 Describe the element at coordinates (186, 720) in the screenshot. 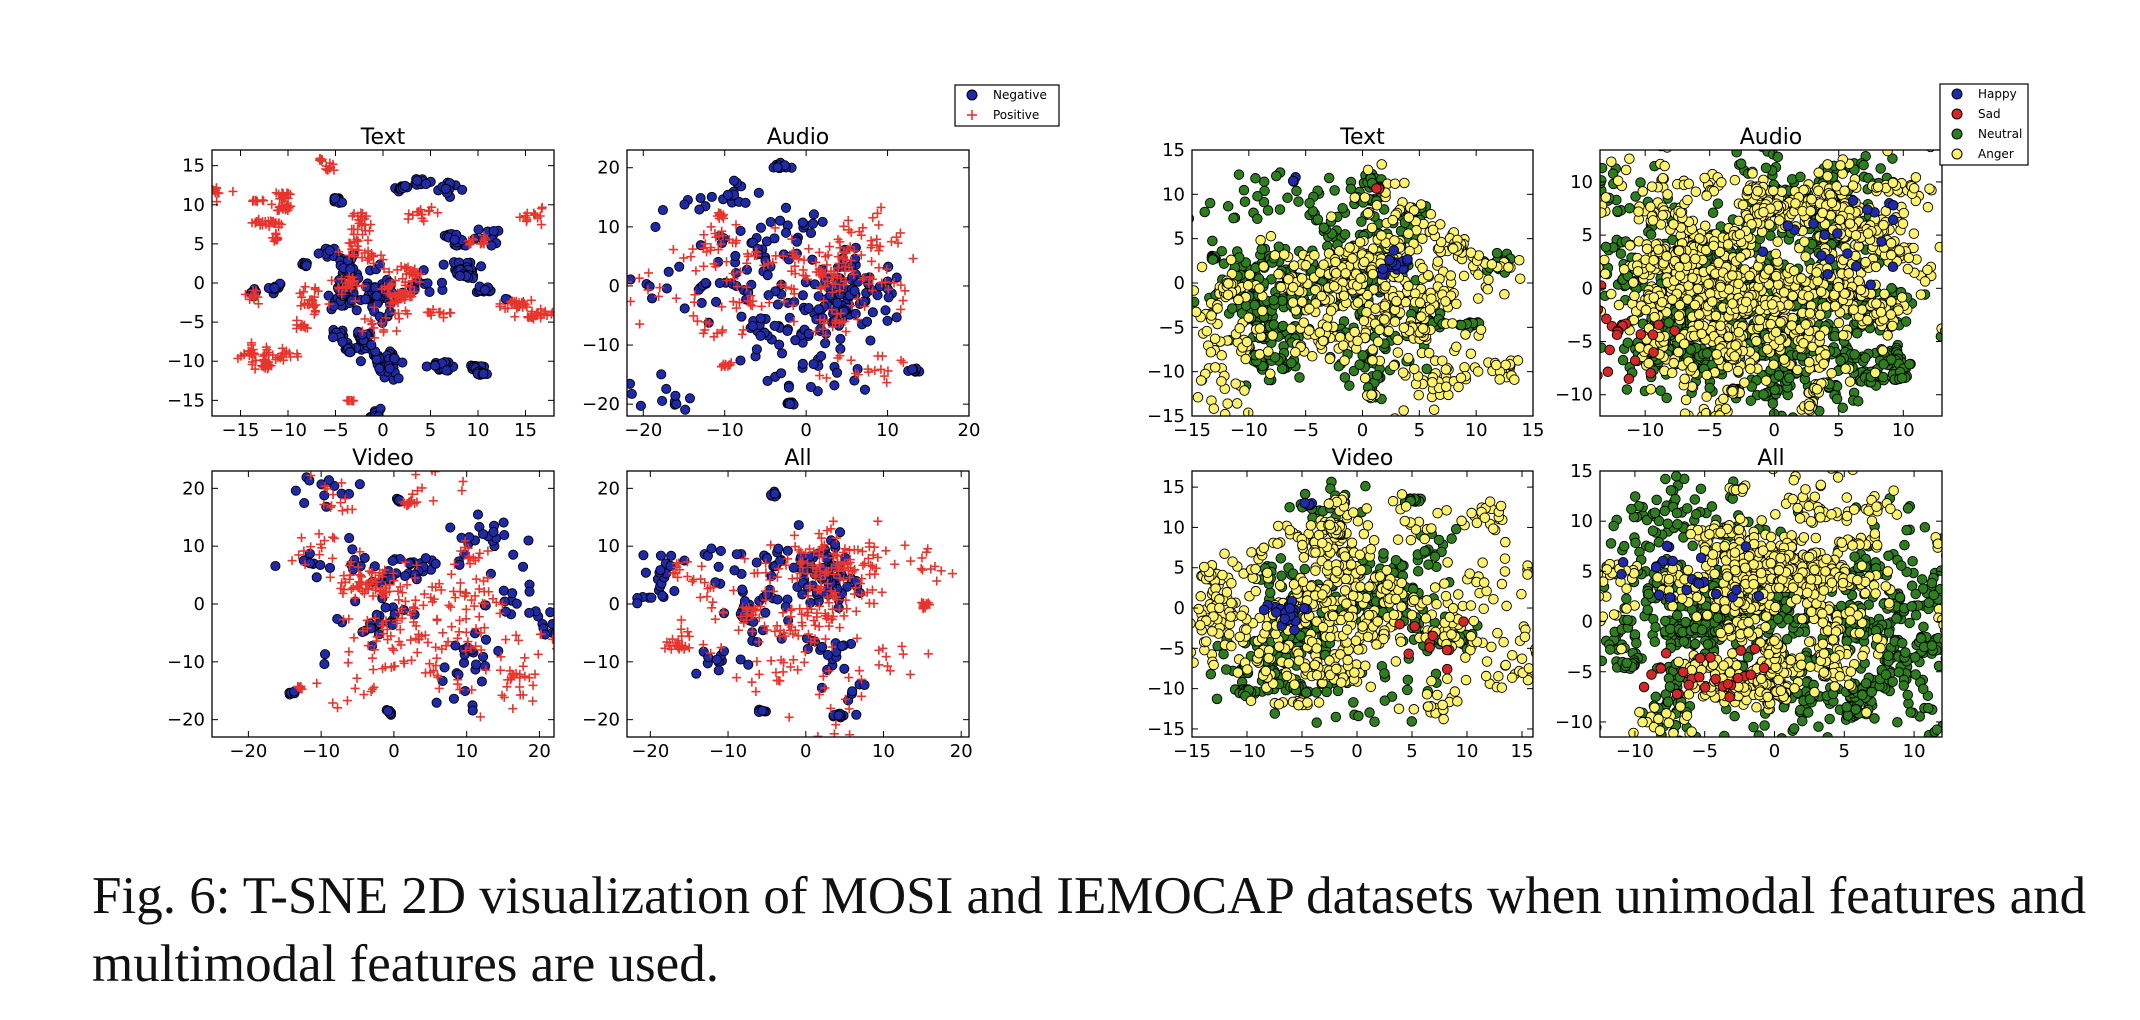

I see `y-tick-label: −20` at that location.